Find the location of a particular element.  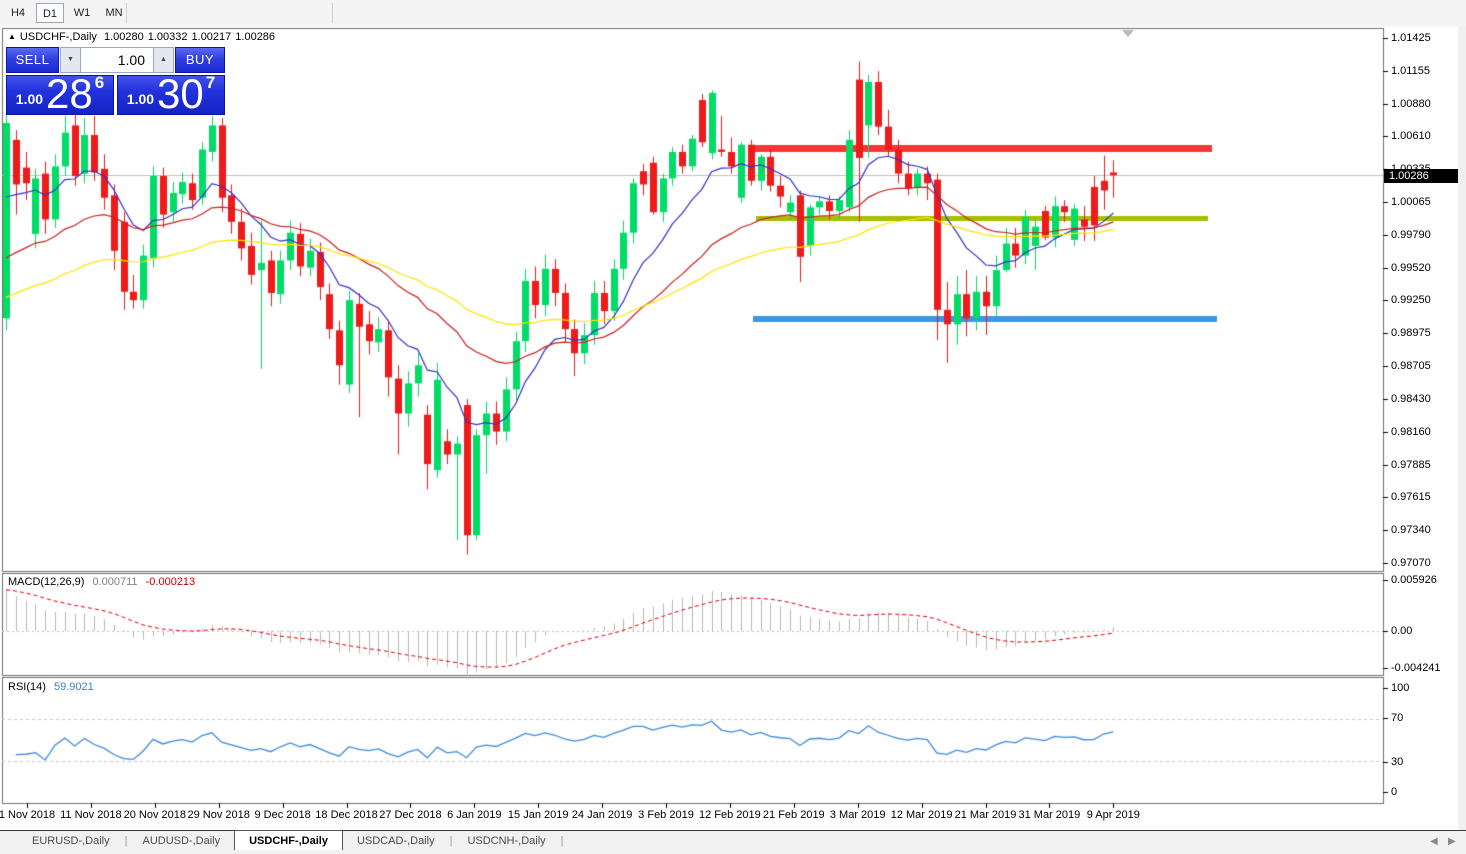

price-axis-label: 1.00880 is located at coordinates (1411, 103).